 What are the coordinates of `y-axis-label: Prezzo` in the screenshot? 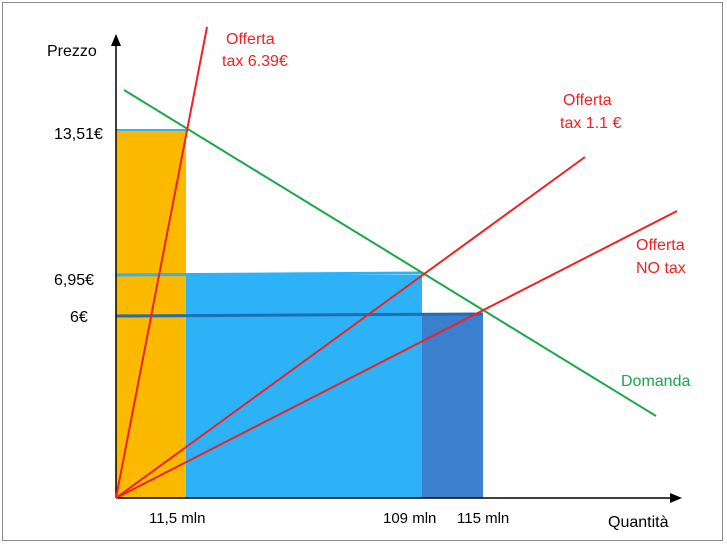 It's located at (72, 51).